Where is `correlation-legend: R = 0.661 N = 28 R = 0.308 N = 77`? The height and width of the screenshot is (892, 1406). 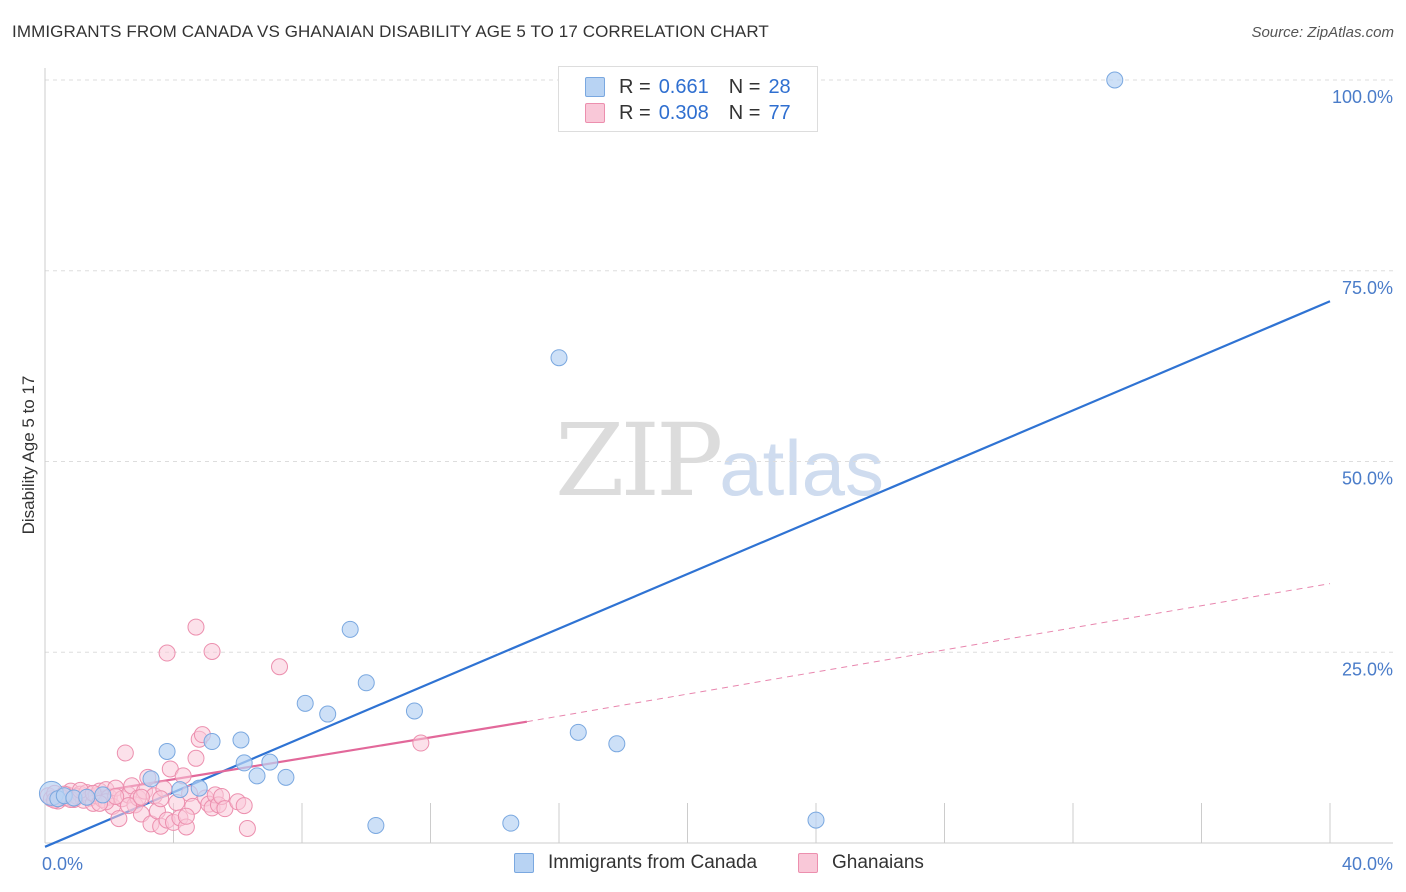
correlation-legend: R = 0.661 N = 28 R = 0.308 N = 77 is located at coordinates (688, 99).